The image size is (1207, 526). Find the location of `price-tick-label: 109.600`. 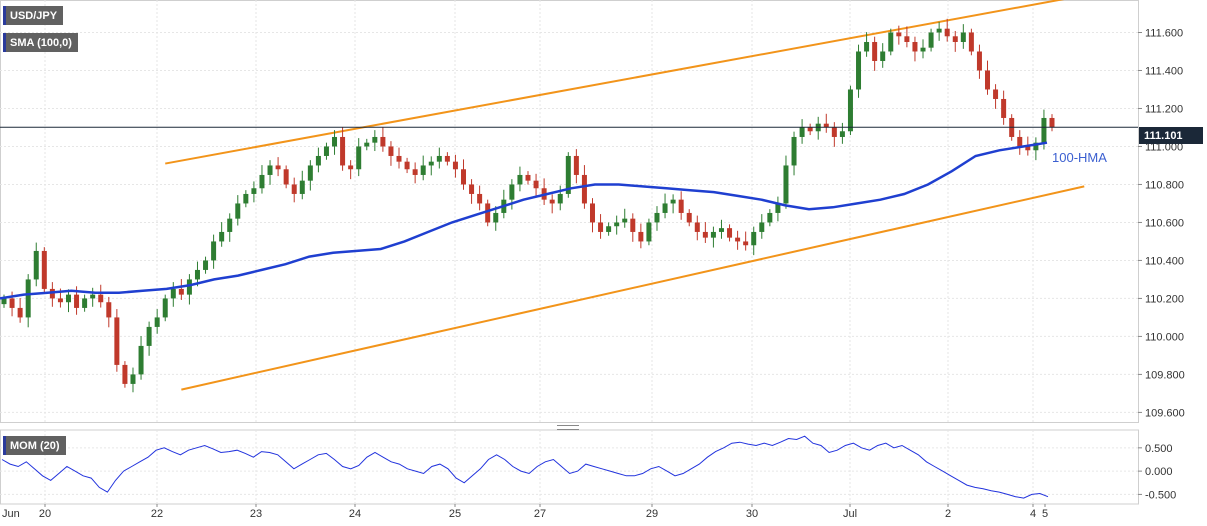

price-tick-label: 109.600 is located at coordinates (1165, 413).